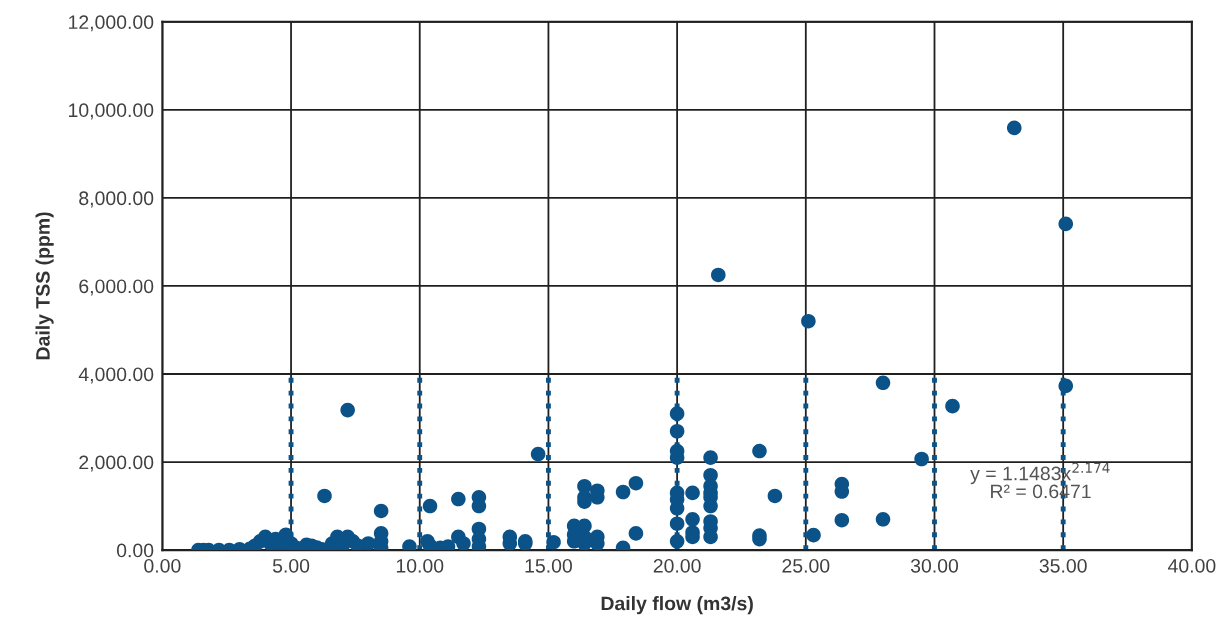  Describe the element at coordinates (116, 199) in the screenshot. I see `y-tick-label: 8,000.00` at that location.